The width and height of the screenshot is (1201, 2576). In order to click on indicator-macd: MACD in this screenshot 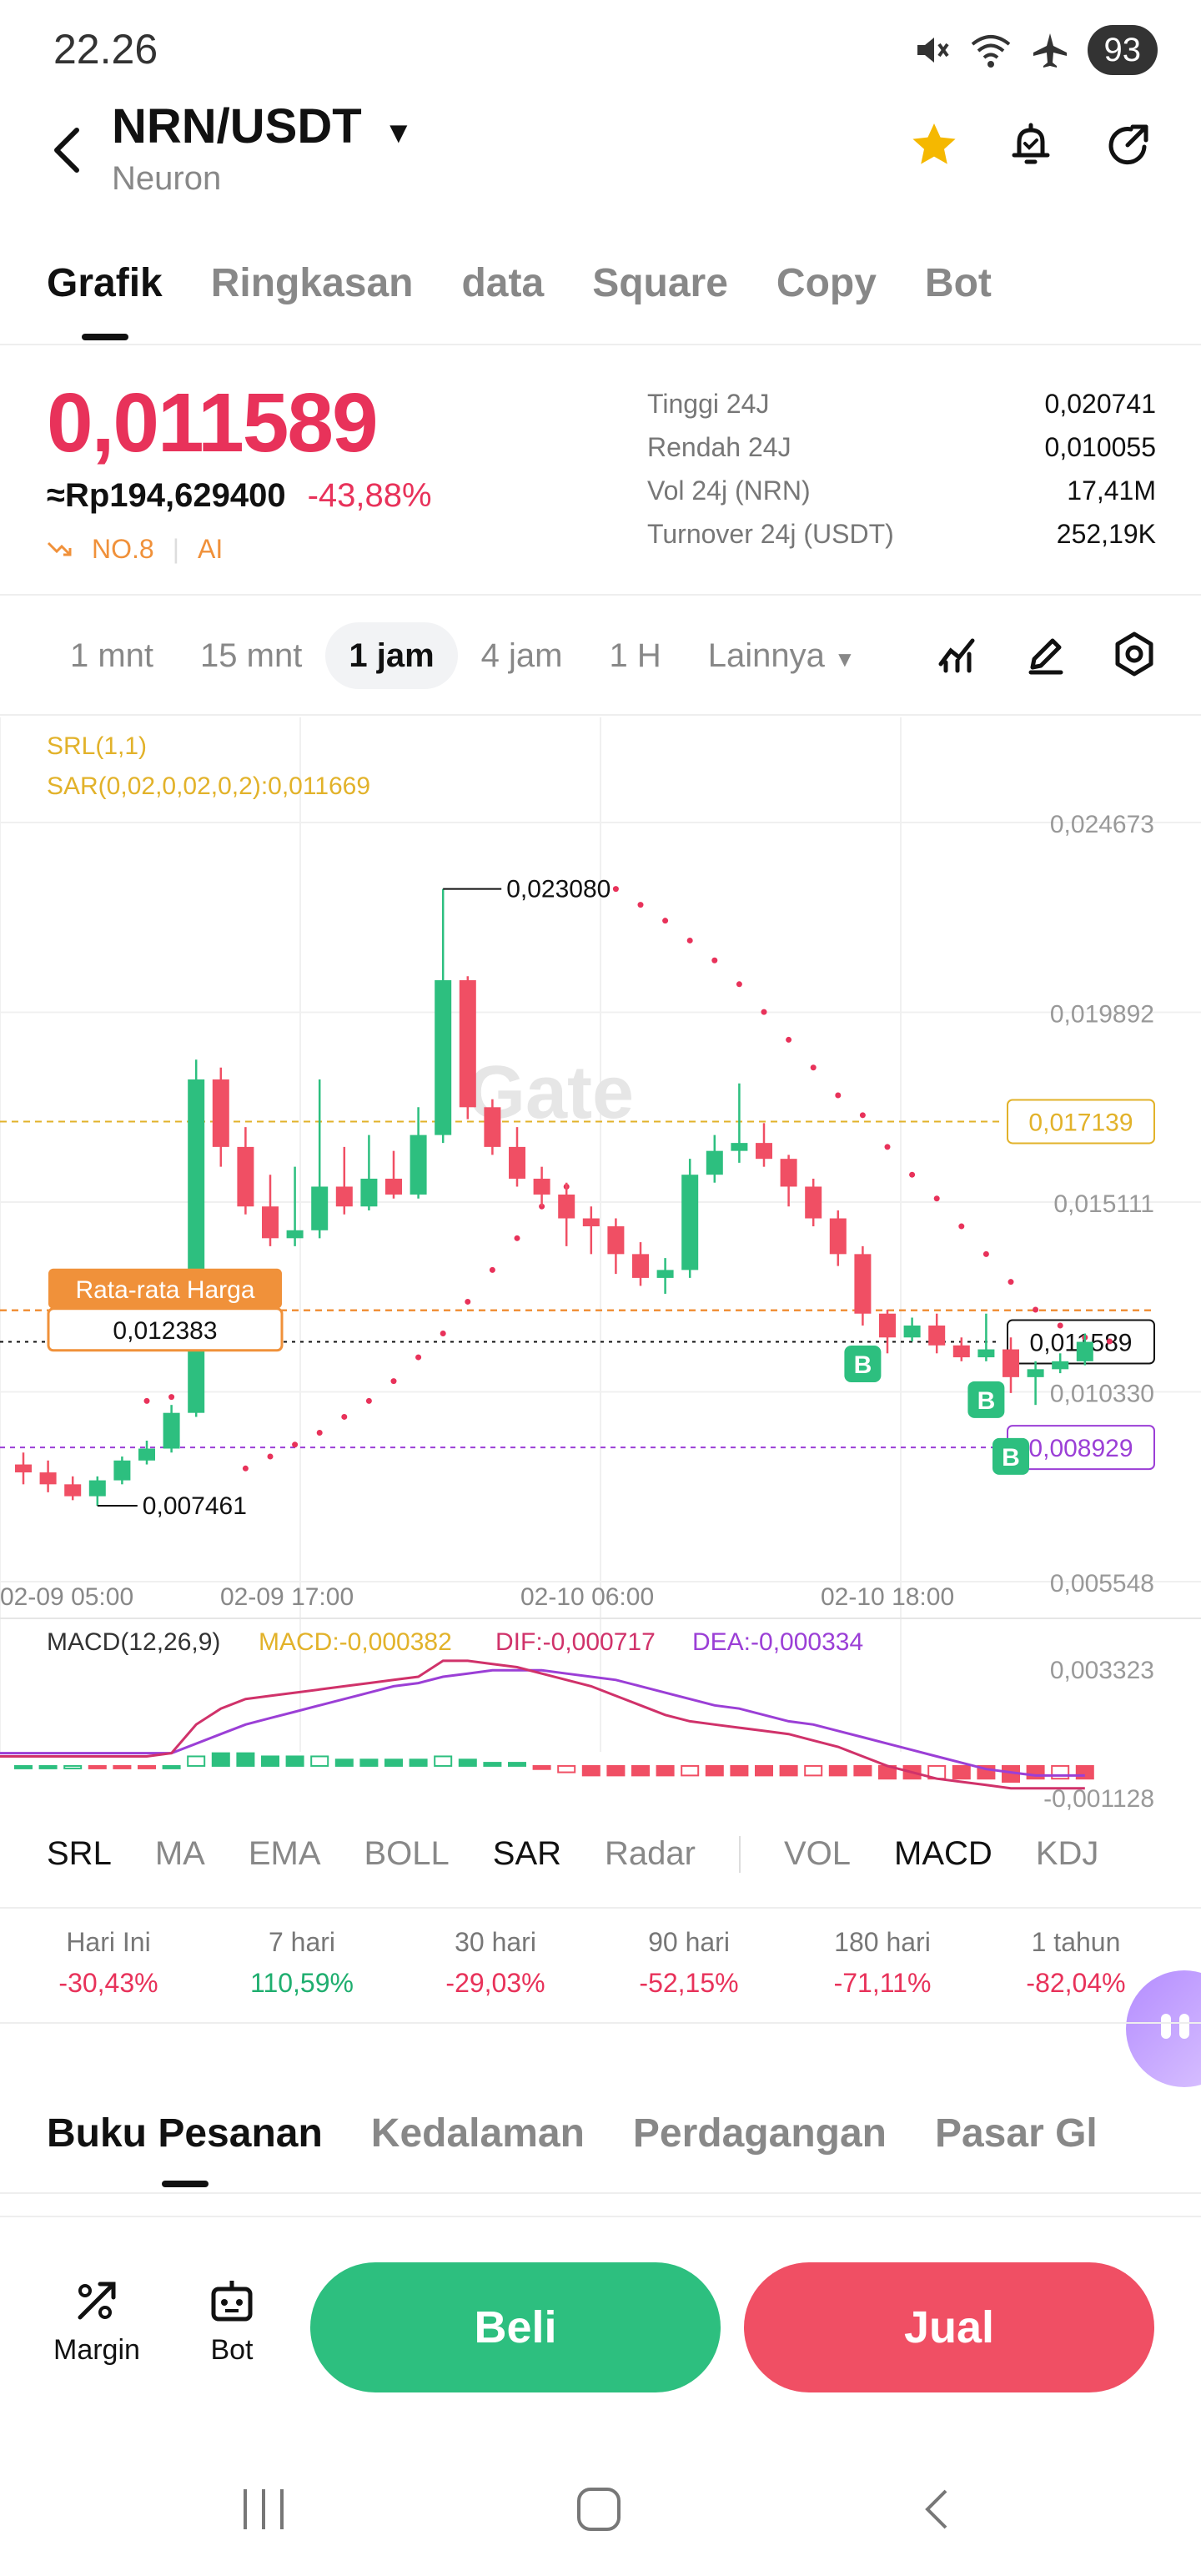, I will do `click(943, 1853)`.